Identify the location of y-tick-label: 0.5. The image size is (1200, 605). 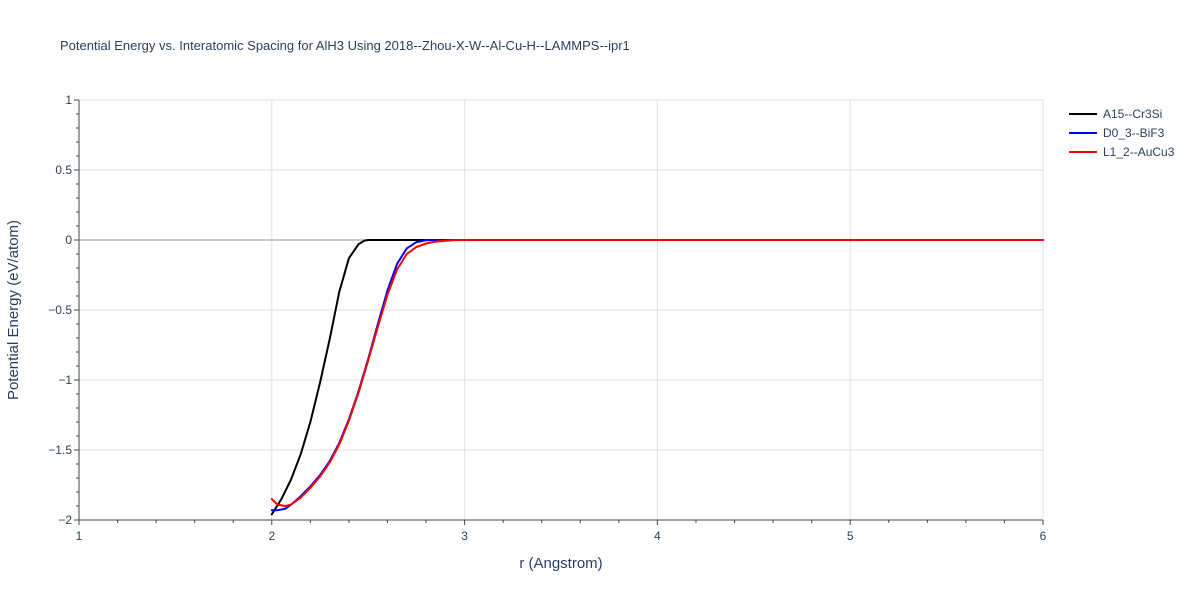
(63, 170).